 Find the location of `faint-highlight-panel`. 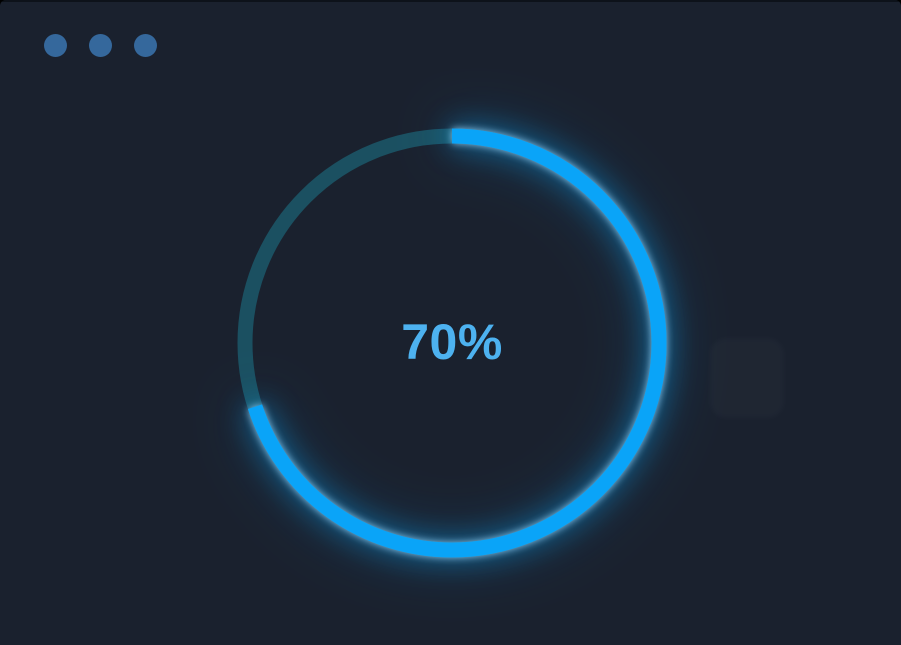

faint-highlight-panel is located at coordinates (747, 378).